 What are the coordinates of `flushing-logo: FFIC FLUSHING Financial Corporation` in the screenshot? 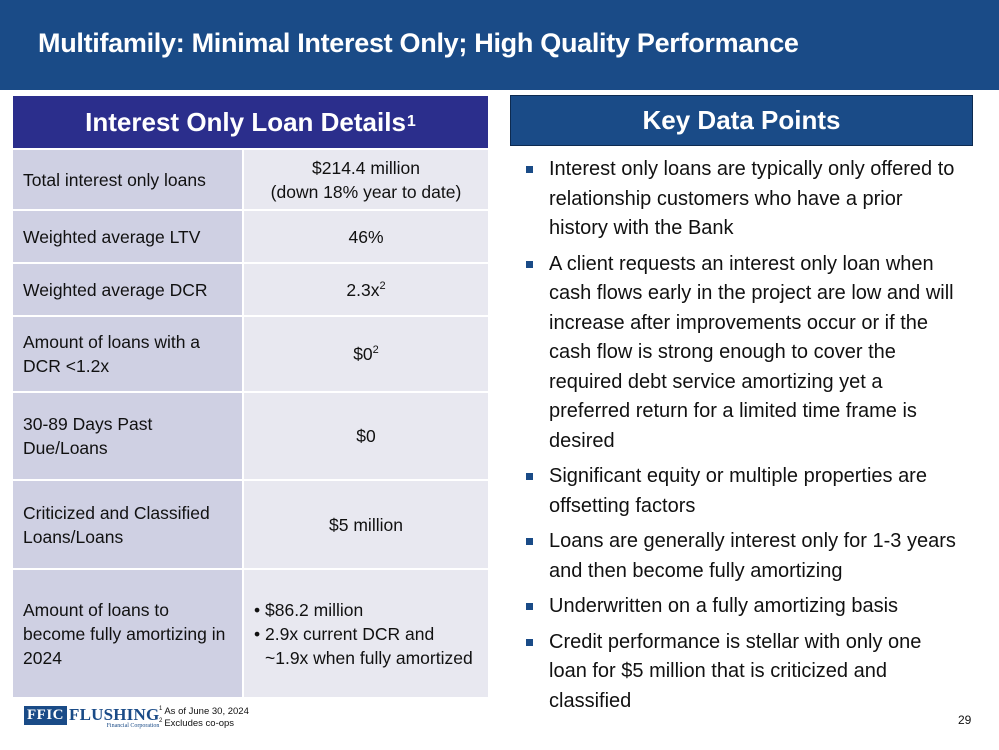 It's located at (91, 718).